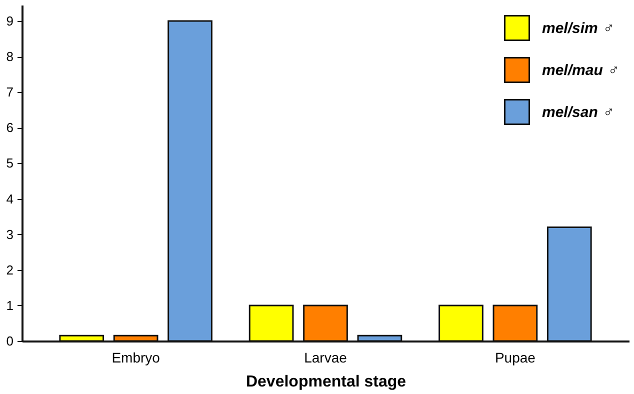  Describe the element at coordinates (326, 382) in the screenshot. I see `x-axis-title: Developmental stage` at that location.